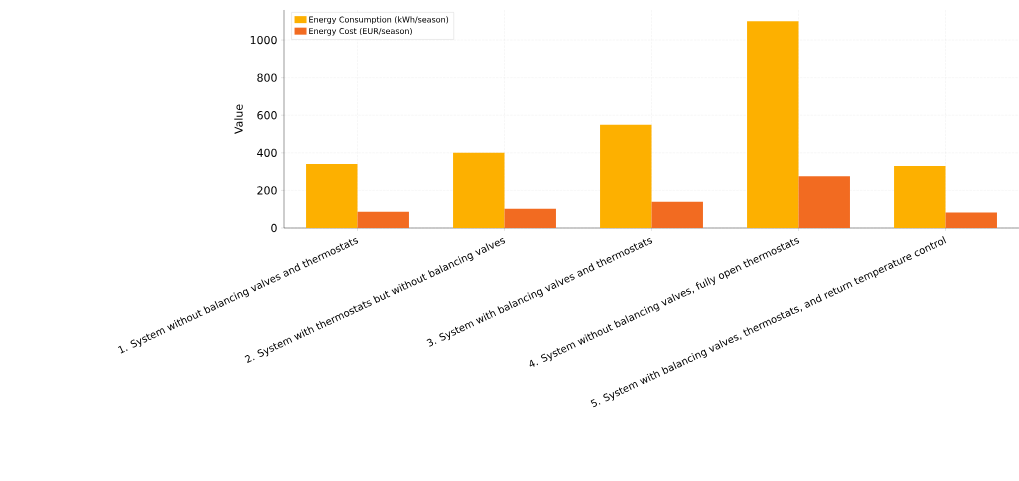 The width and height of the screenshot is (1019, 481). I want to click on y-tick-label: 400, so click(267, 152).